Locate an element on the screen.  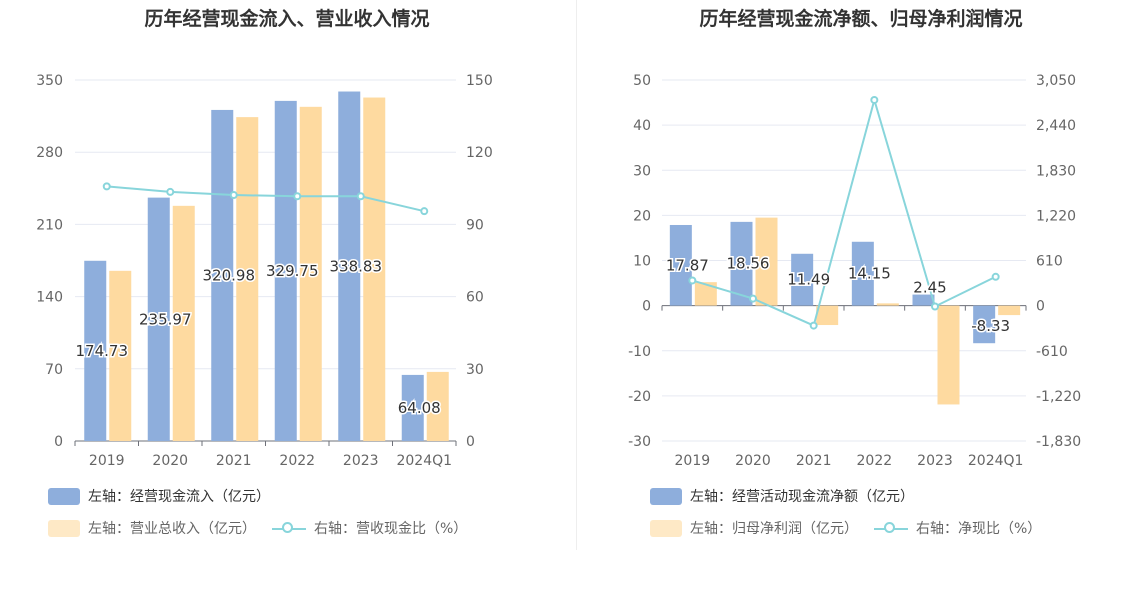
y-right-tick-label: 150 is located at coordinates (479, 81).